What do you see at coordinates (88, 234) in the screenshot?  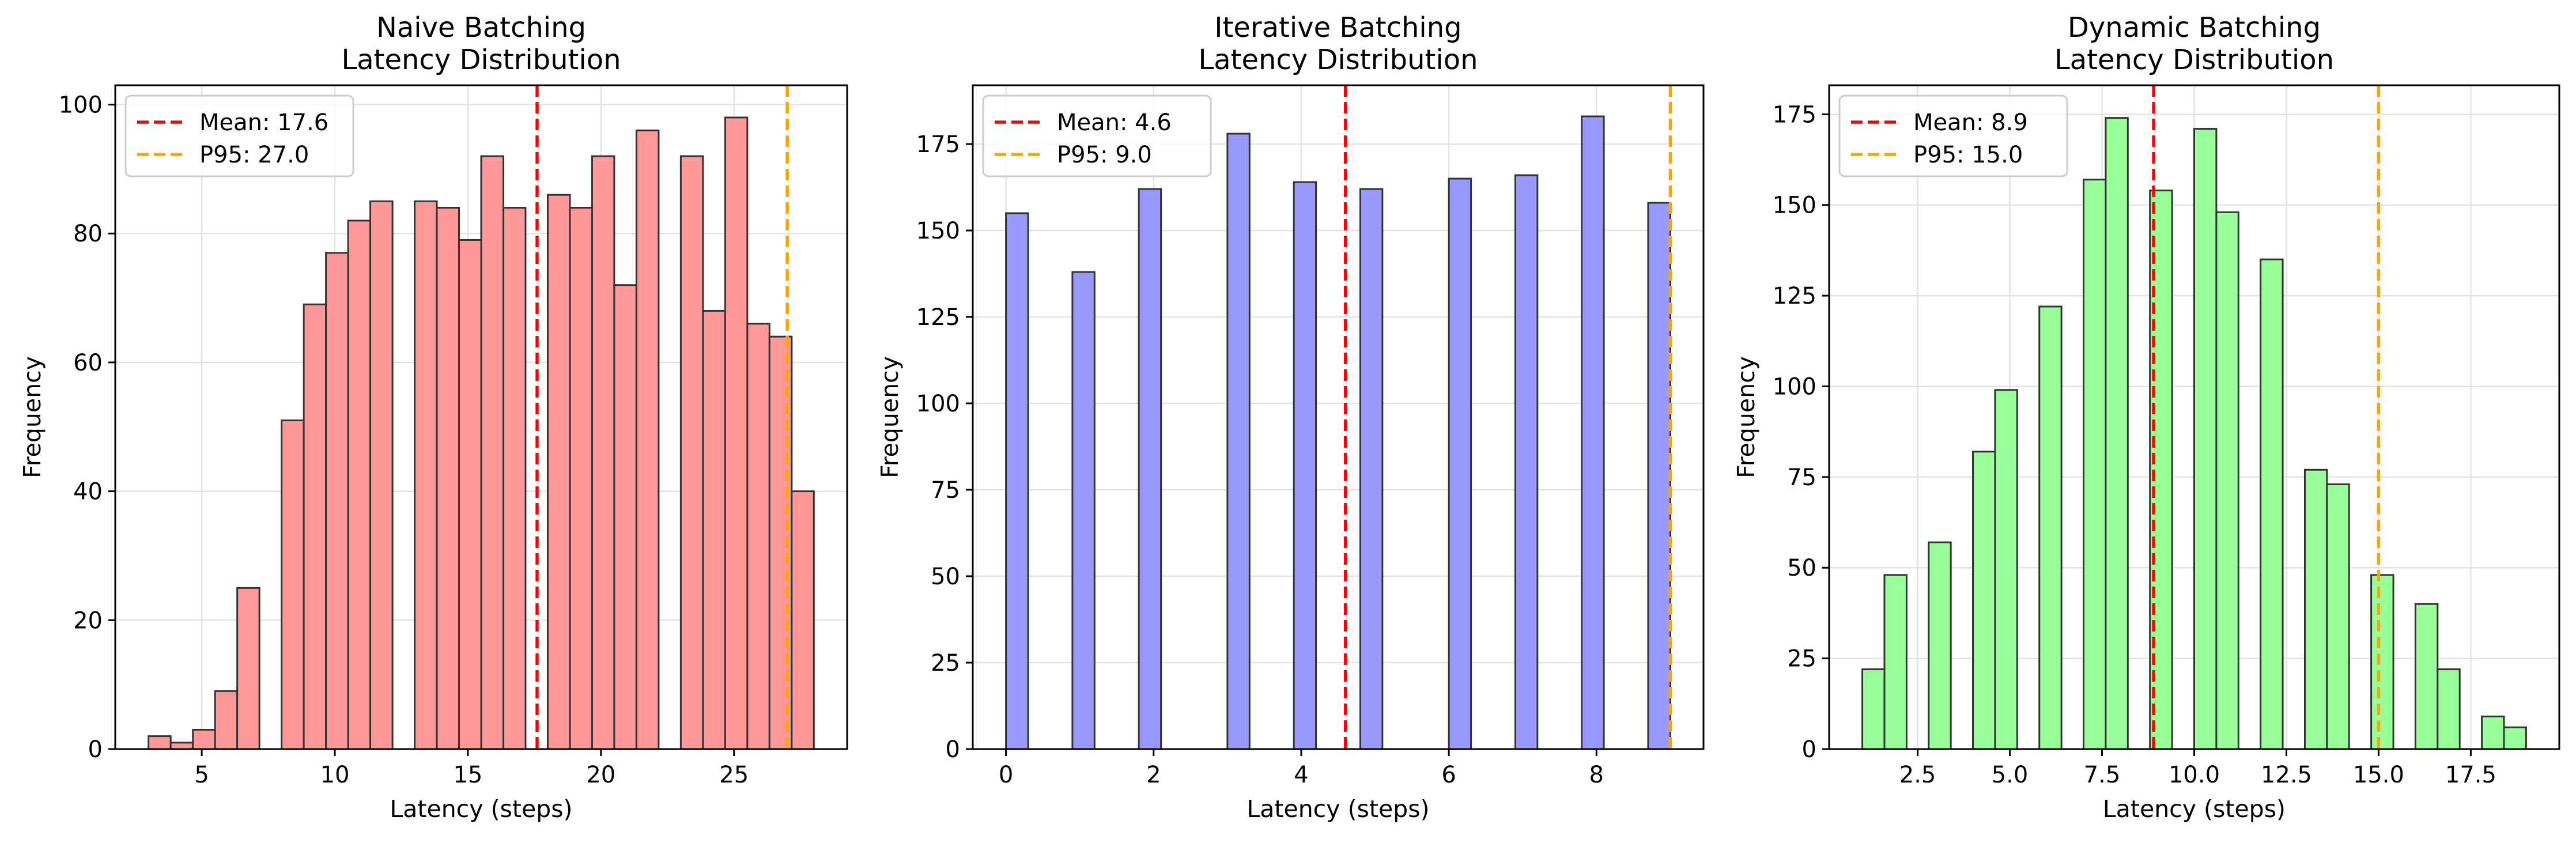 I see `y-tick-label: 80` at bounding box center [88, 234].